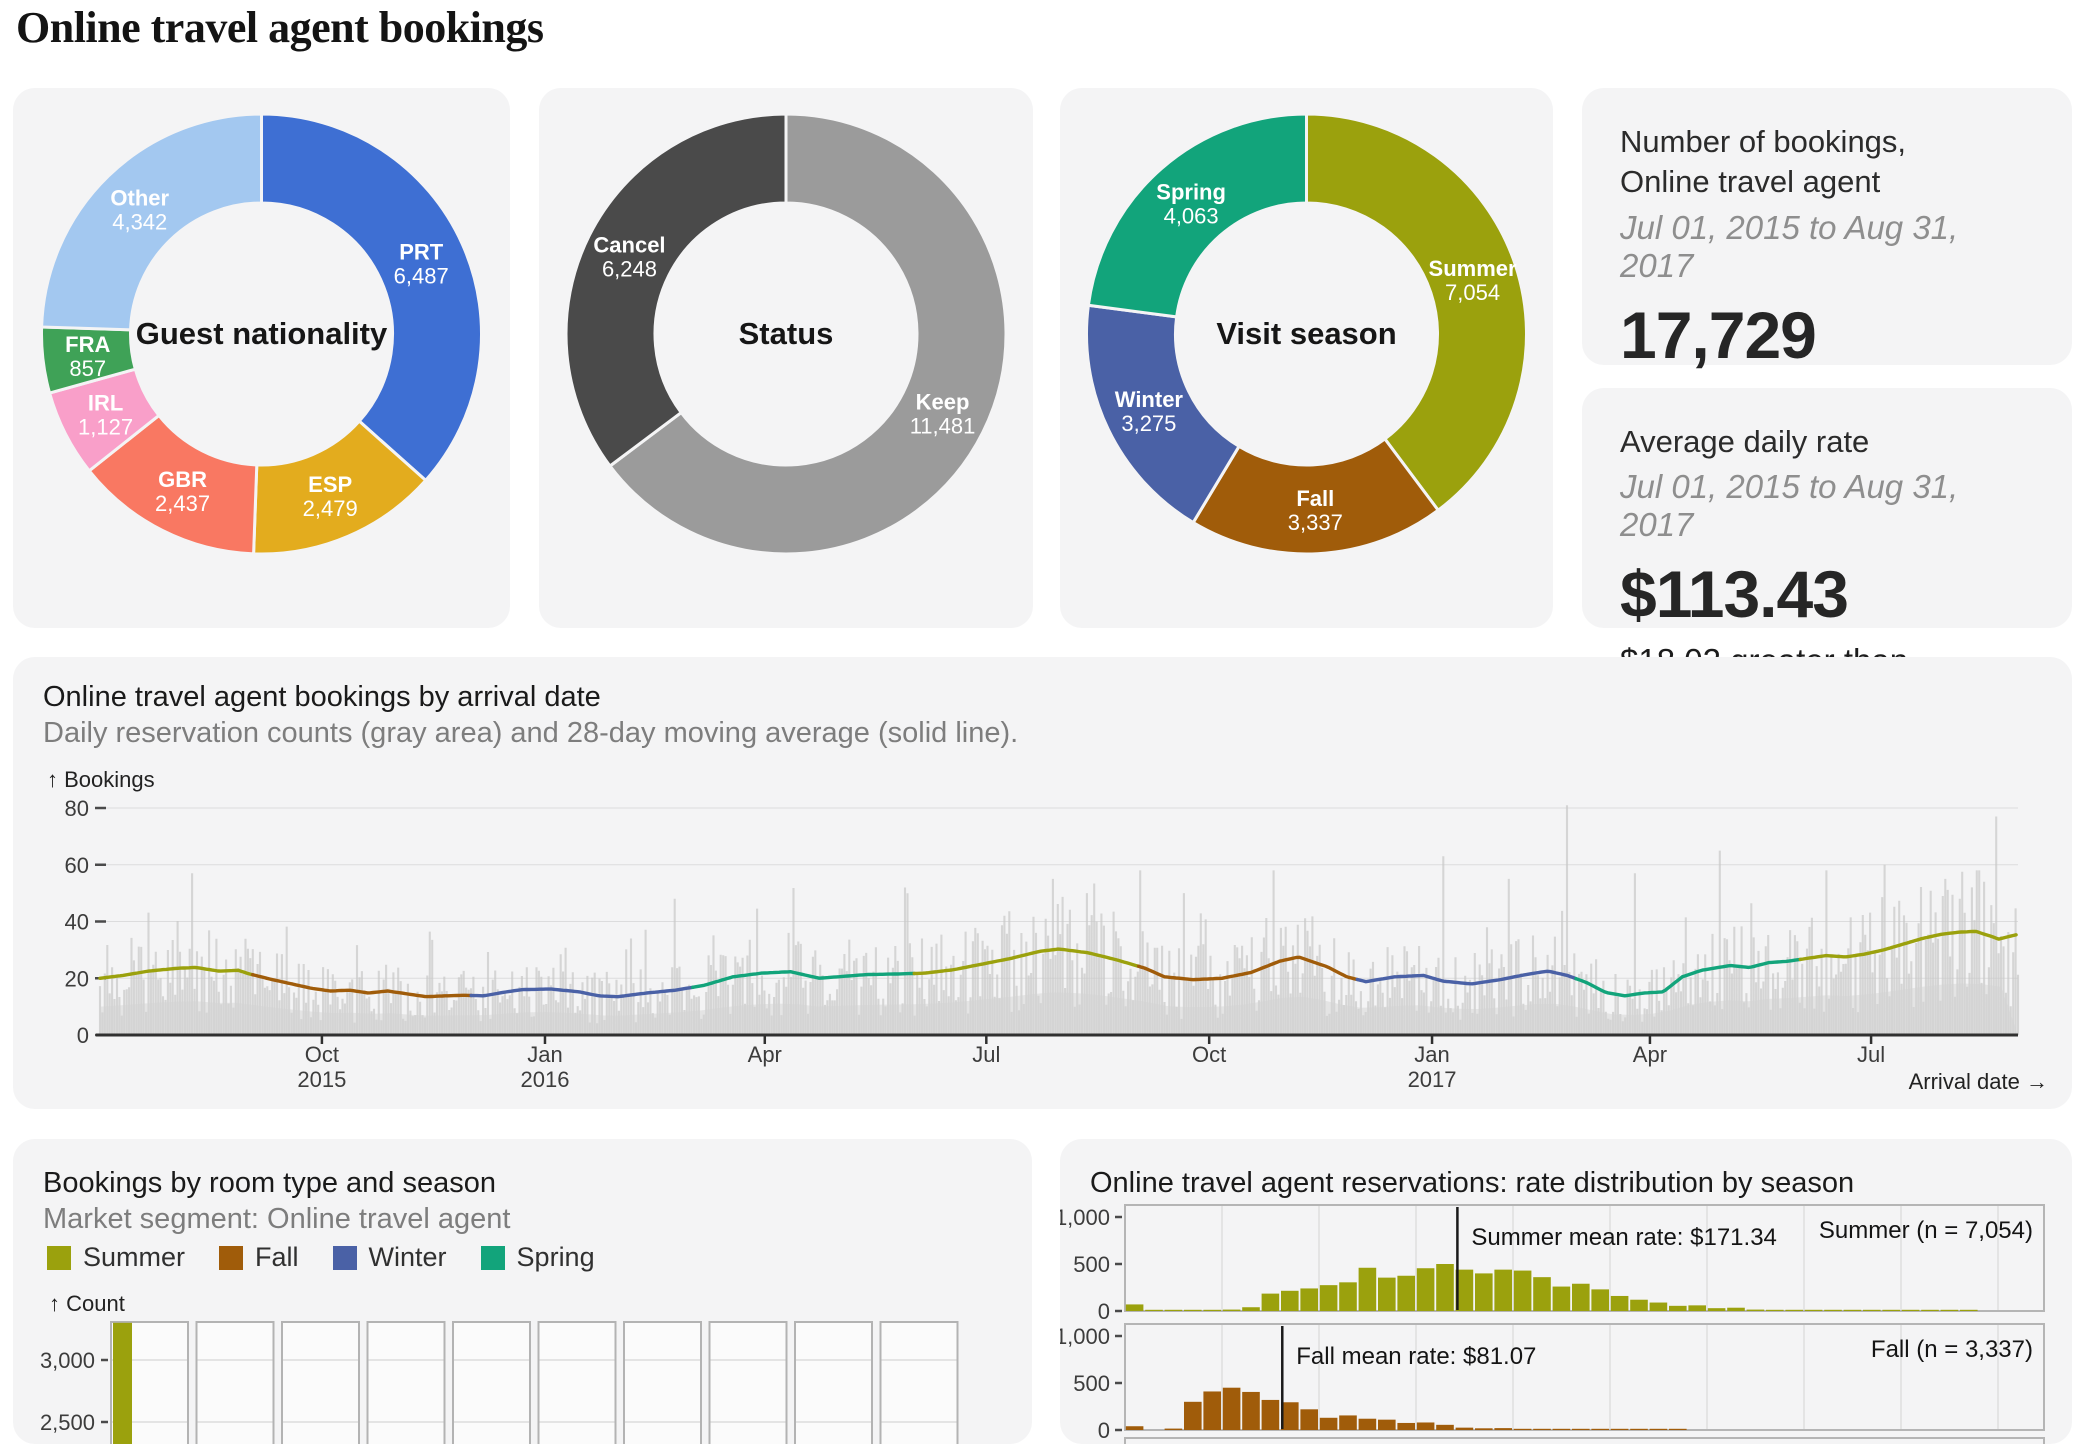  I want to click on svg-text: 6,487, so click(421, 275).